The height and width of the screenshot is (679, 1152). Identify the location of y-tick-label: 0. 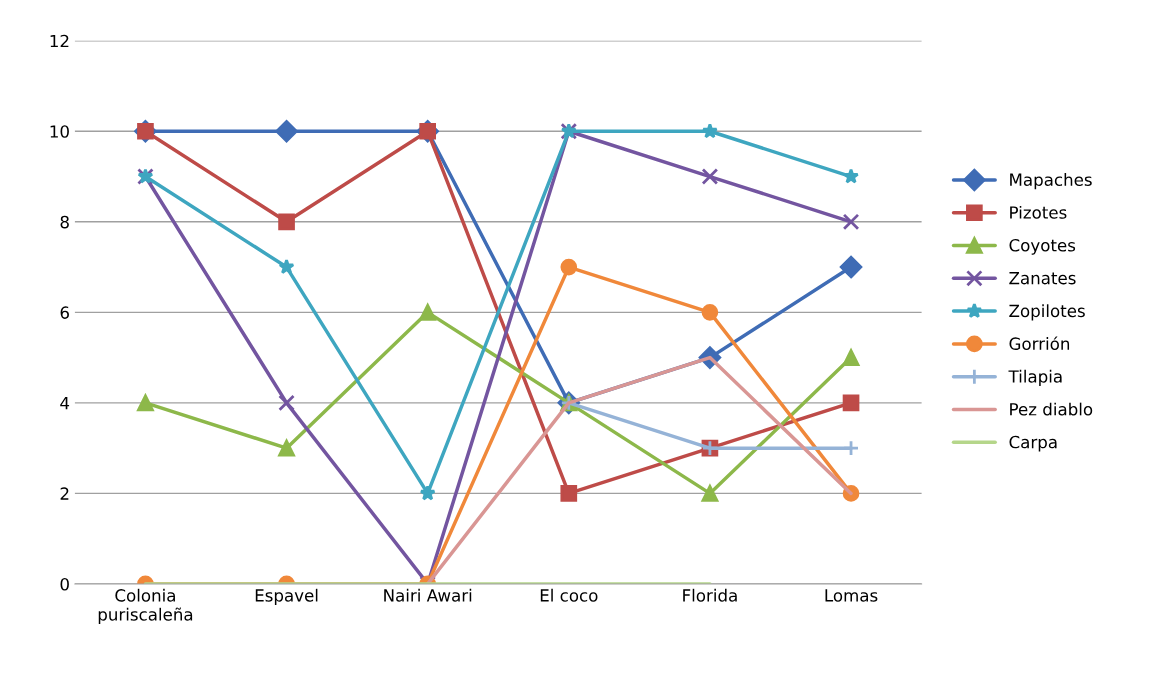
(64, 584).